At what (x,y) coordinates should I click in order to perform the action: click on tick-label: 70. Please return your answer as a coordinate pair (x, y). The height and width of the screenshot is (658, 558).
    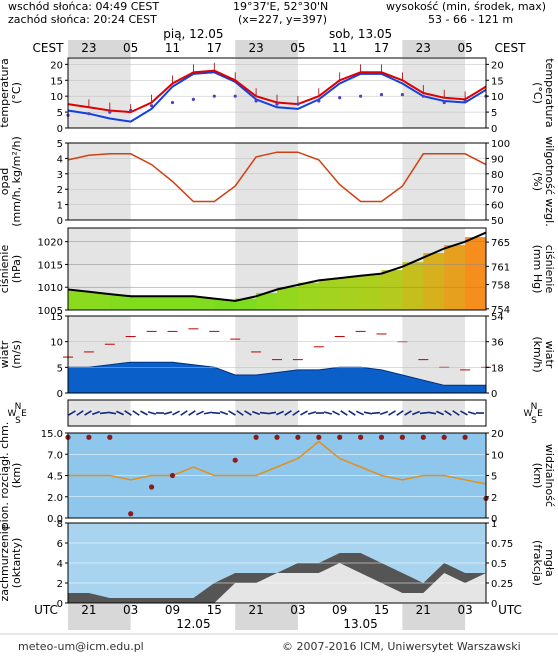
    Looking at the image, I should click on (497, 190).